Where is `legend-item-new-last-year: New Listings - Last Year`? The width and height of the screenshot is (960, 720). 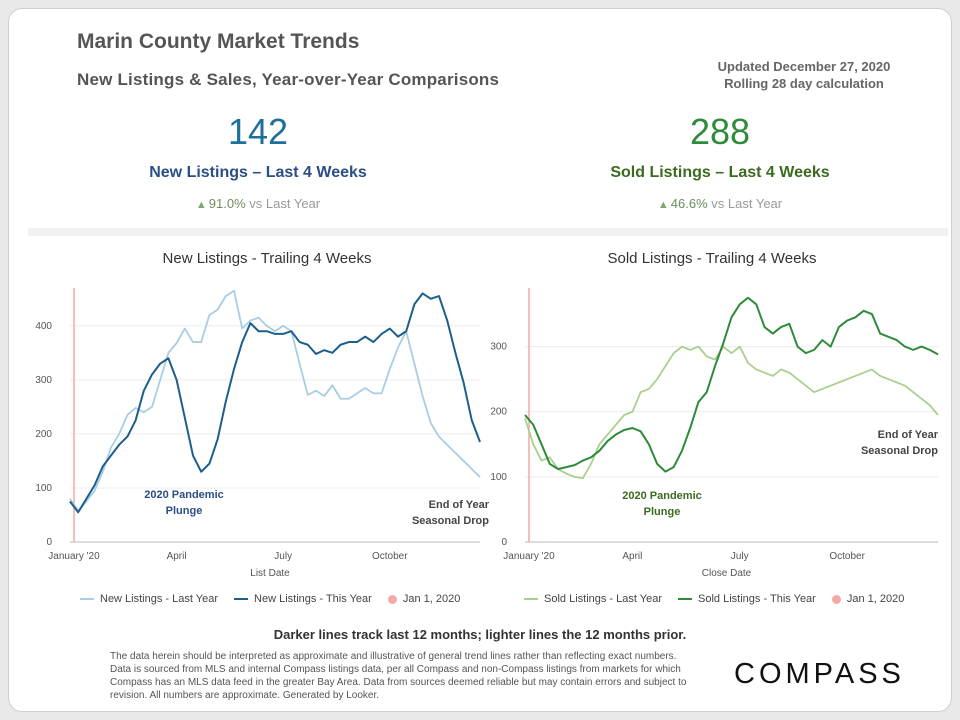 legend-item-new-last-year: New Listings - Last Year is located at coordinates (149, 599).